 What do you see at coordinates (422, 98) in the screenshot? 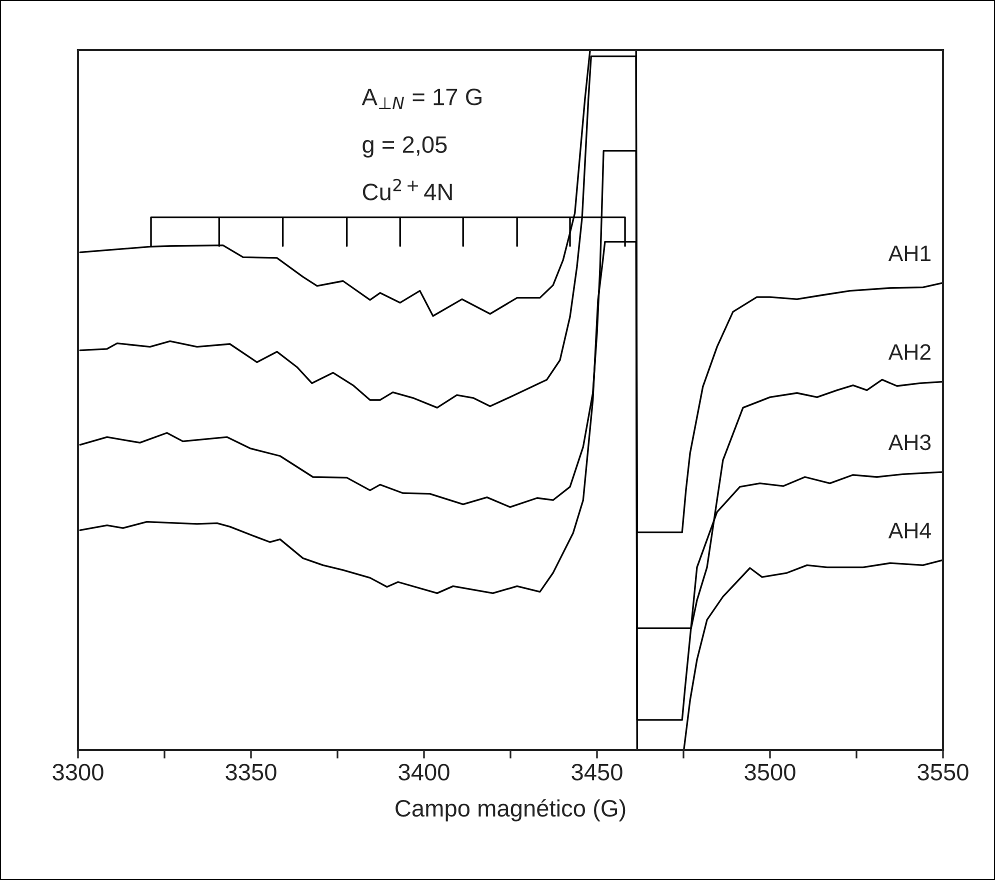
I see `annotation: A$_{⊥N}$ = 17 G` at bounding box center [422, 98].